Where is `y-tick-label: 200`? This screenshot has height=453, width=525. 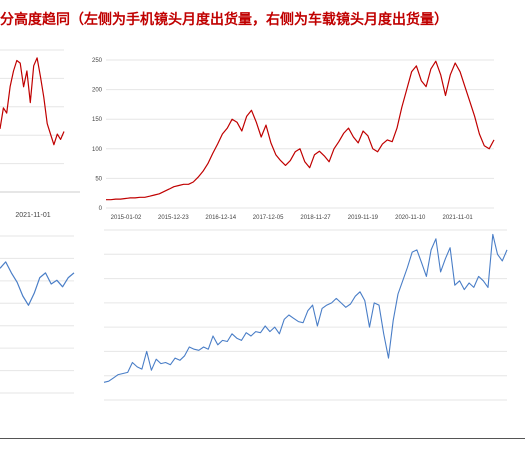
y-tick-label: 200 is located at coordinates (97, 91).